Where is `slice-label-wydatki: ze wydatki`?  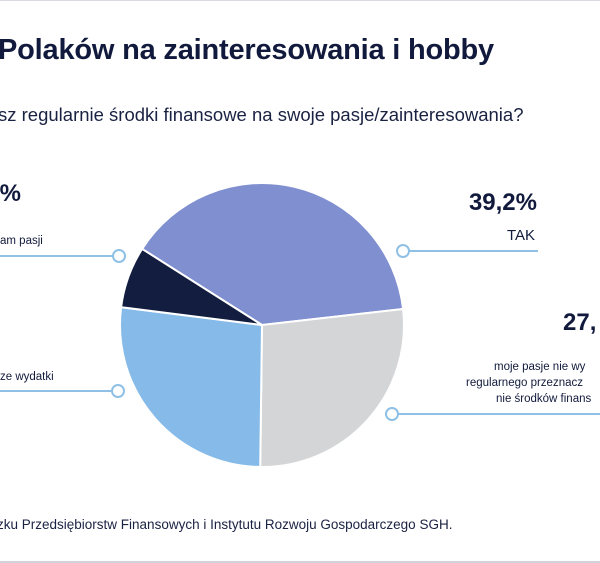
slice-label-wydatki: ze wydatki is located at coordinates (27, 377).